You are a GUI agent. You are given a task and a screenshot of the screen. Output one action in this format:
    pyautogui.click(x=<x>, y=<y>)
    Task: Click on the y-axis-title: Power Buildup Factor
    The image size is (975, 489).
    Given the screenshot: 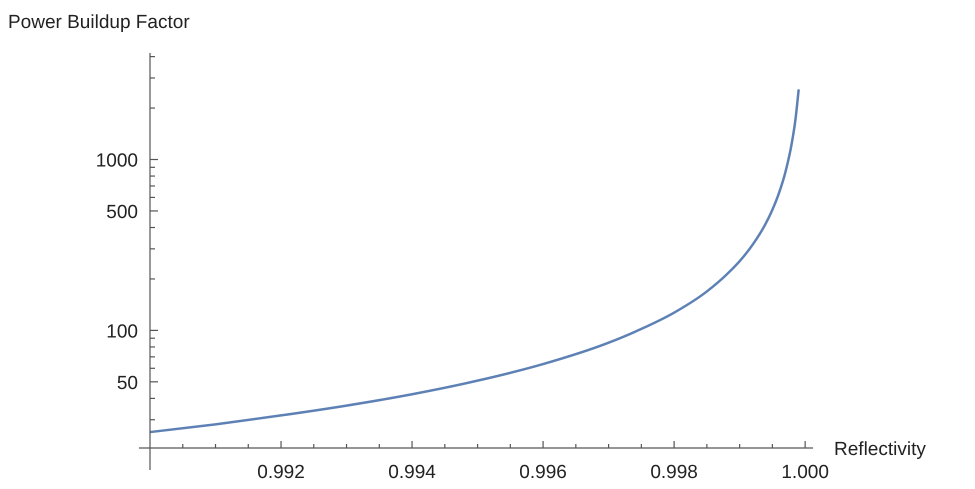 What is the action you would take?
    pyautogui.click(x=99, y=22)
    